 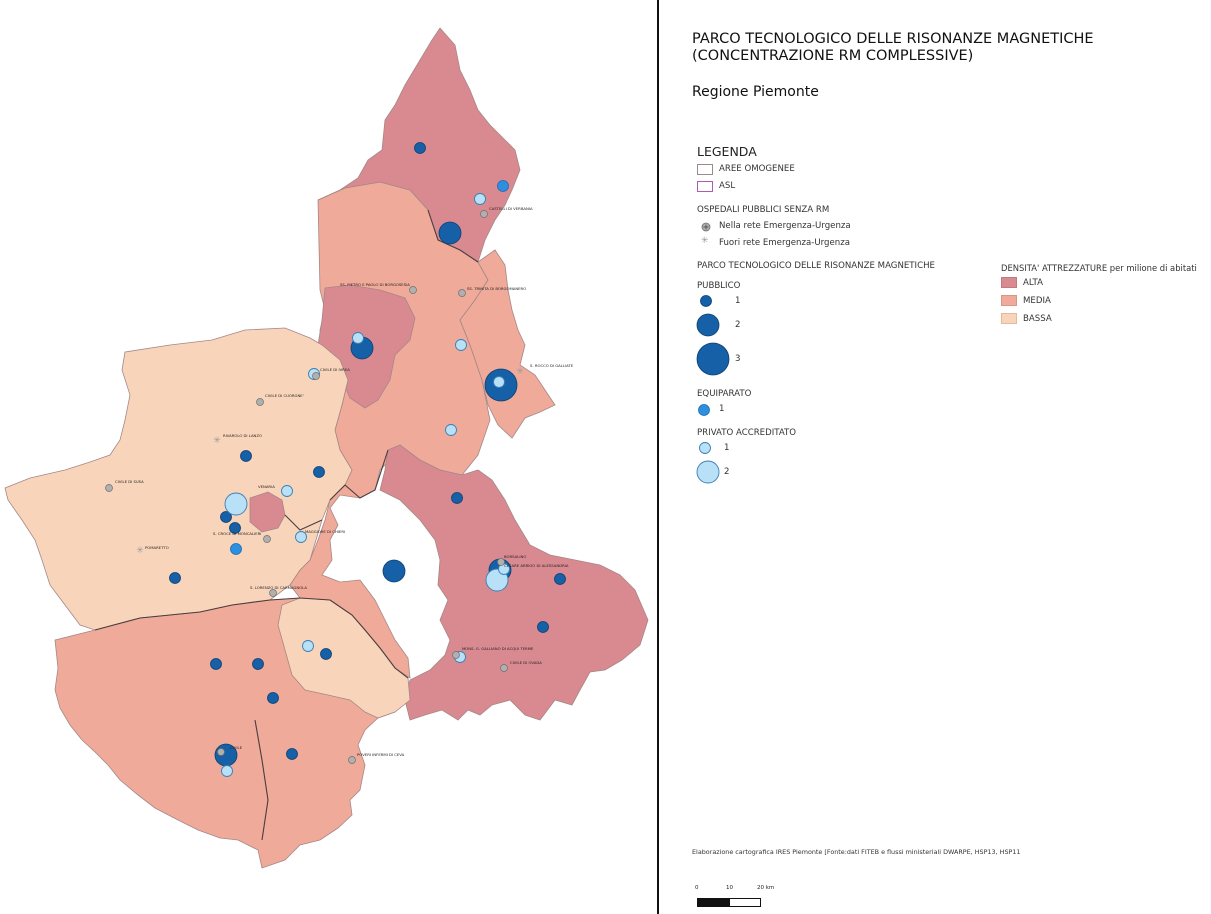 I want to click on label-borgosesia: SS. PIETRO E PAOLO DI BORGOSESIA, so click(x=375, y=284).